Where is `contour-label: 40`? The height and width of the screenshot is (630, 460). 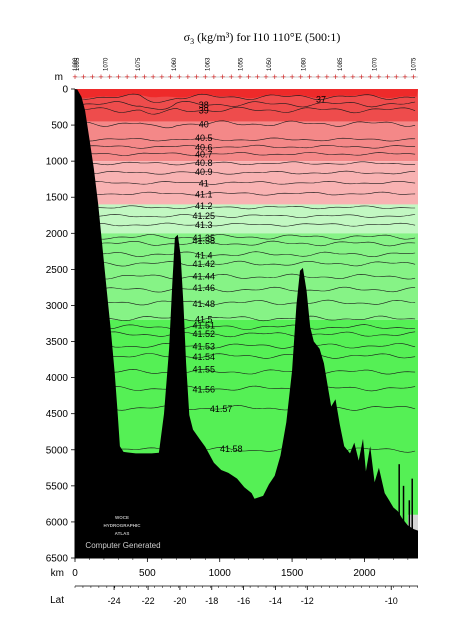
contour-label: 40 is located at coordinates (204, 125).